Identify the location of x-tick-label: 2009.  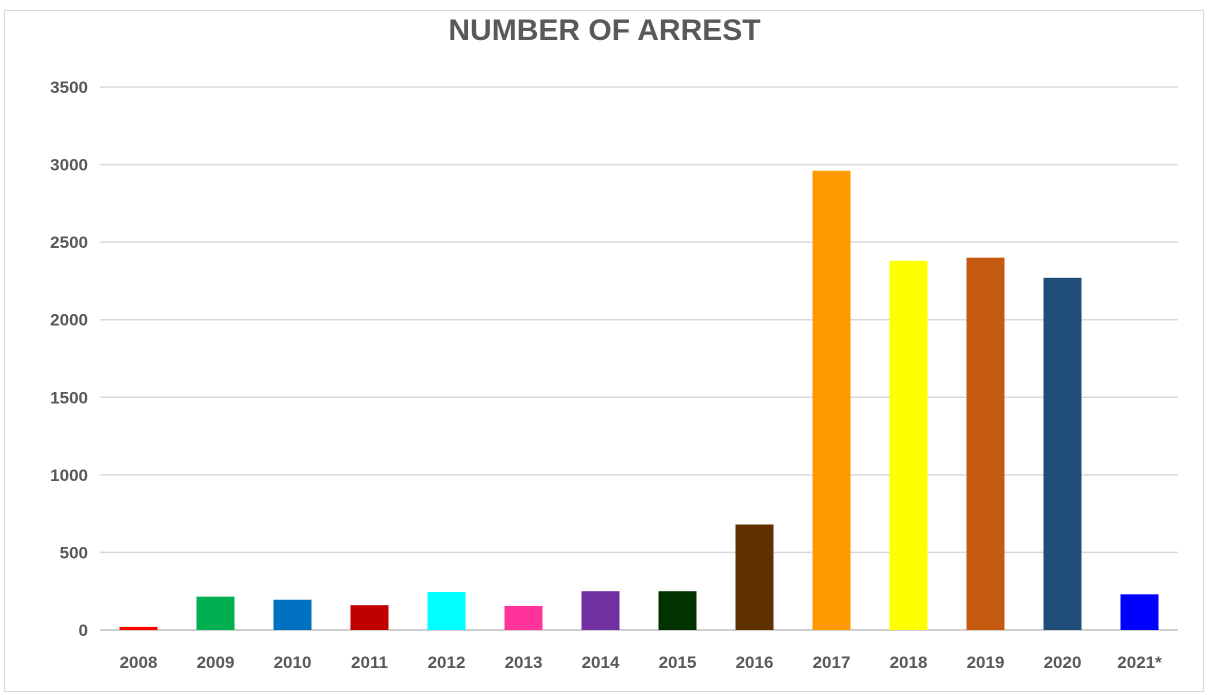
(216, 662).